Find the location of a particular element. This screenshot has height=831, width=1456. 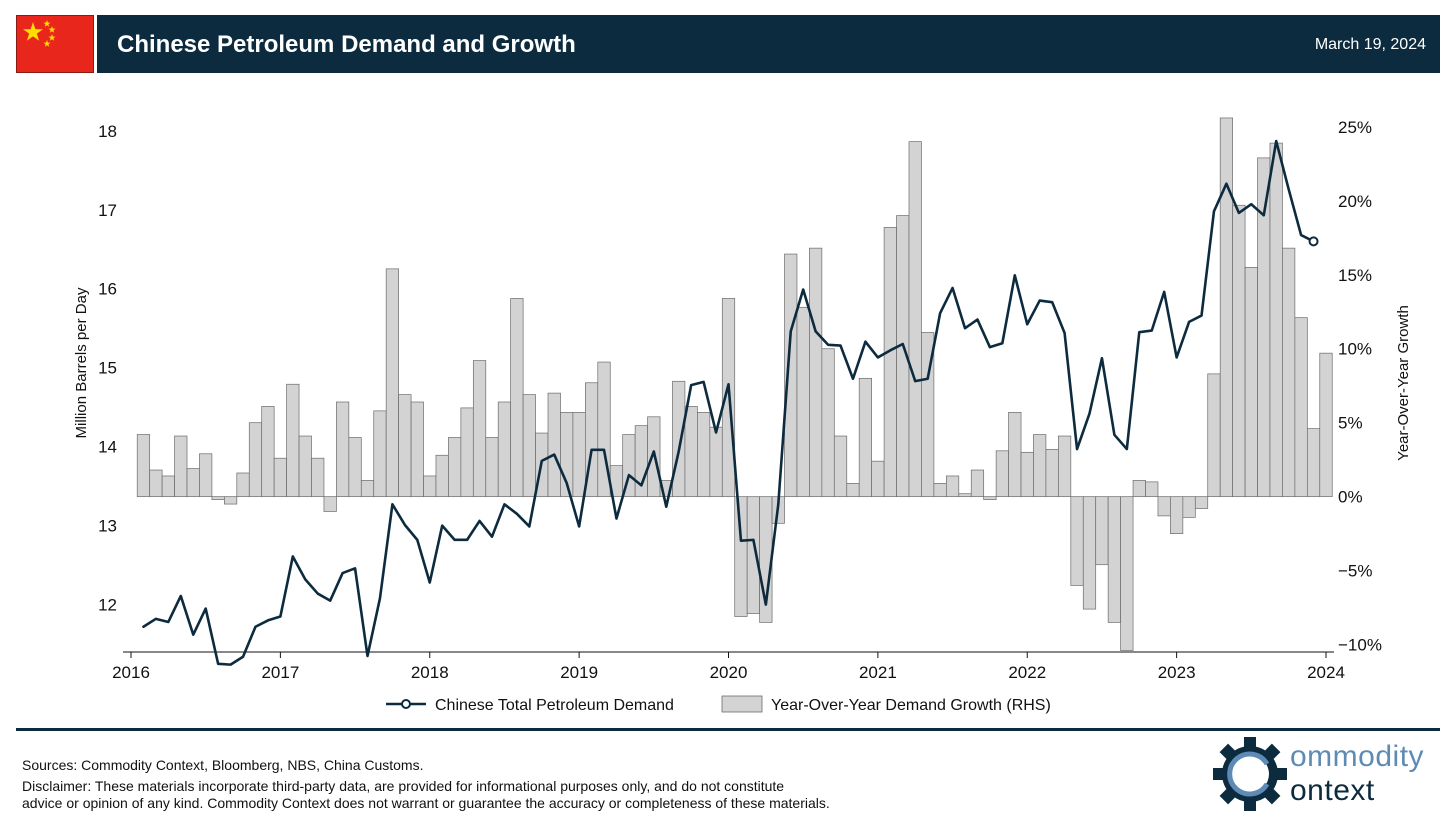

demand-line-end-marker is located at coordinates (1313, 241).